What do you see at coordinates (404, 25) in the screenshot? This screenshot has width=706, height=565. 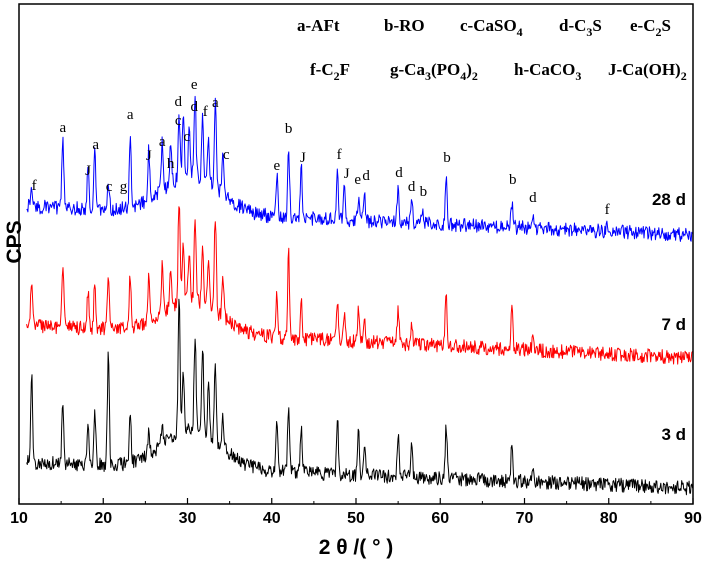 I see `legend-item: b-RO` at bounding box center [404, 25].